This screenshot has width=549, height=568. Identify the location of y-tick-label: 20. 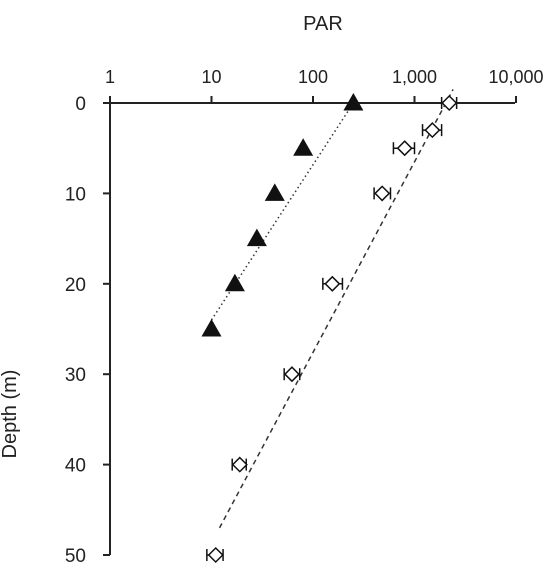
(75, 285).